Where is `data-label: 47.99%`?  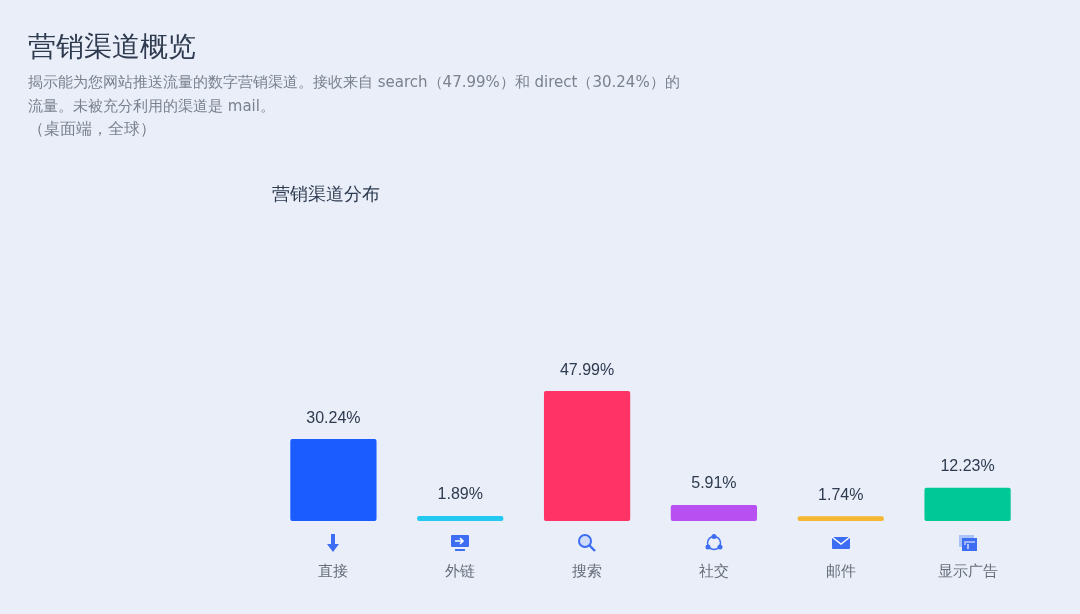 data-label: 47.99% is located at coordinates (587, 369).